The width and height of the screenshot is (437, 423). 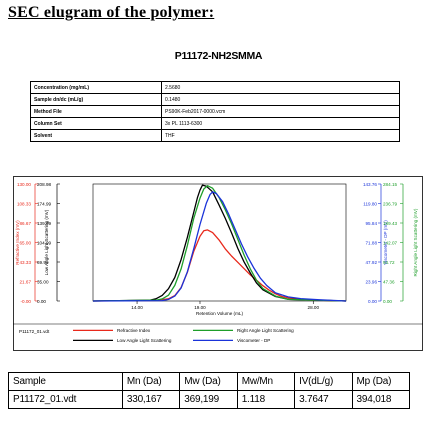 I want to click on y-axis-label: Low Angle Light Scattering (mV), so click(x=46, y=242).